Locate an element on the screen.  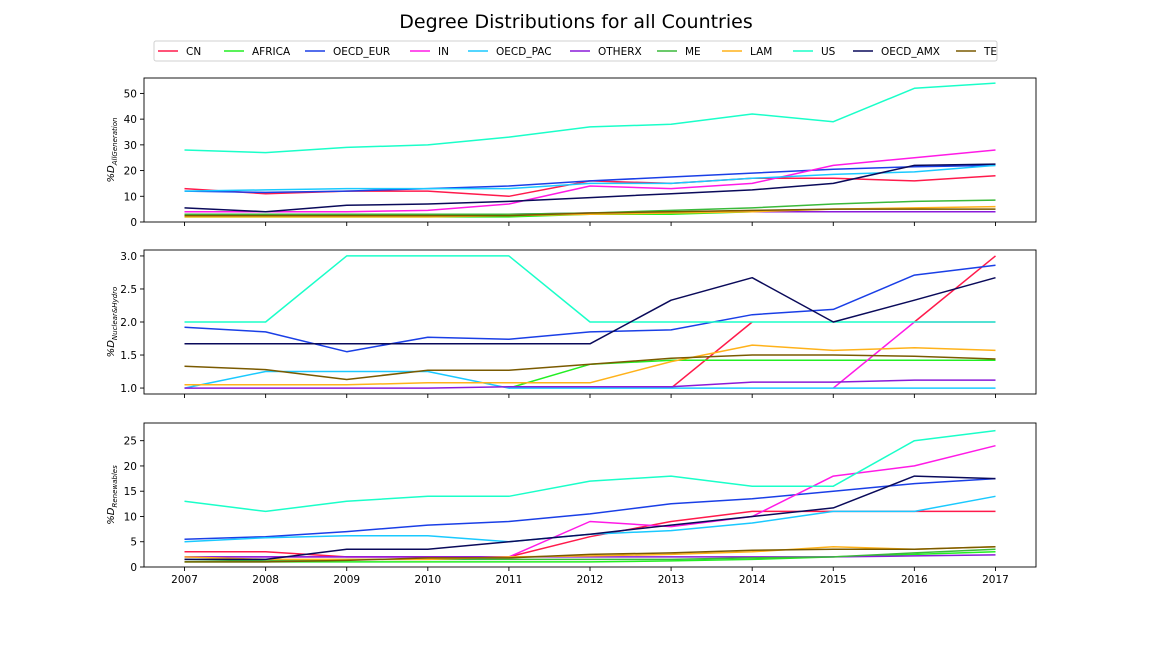
y-axis-label: %DAllGeneration is located at coordinates (112, 150).